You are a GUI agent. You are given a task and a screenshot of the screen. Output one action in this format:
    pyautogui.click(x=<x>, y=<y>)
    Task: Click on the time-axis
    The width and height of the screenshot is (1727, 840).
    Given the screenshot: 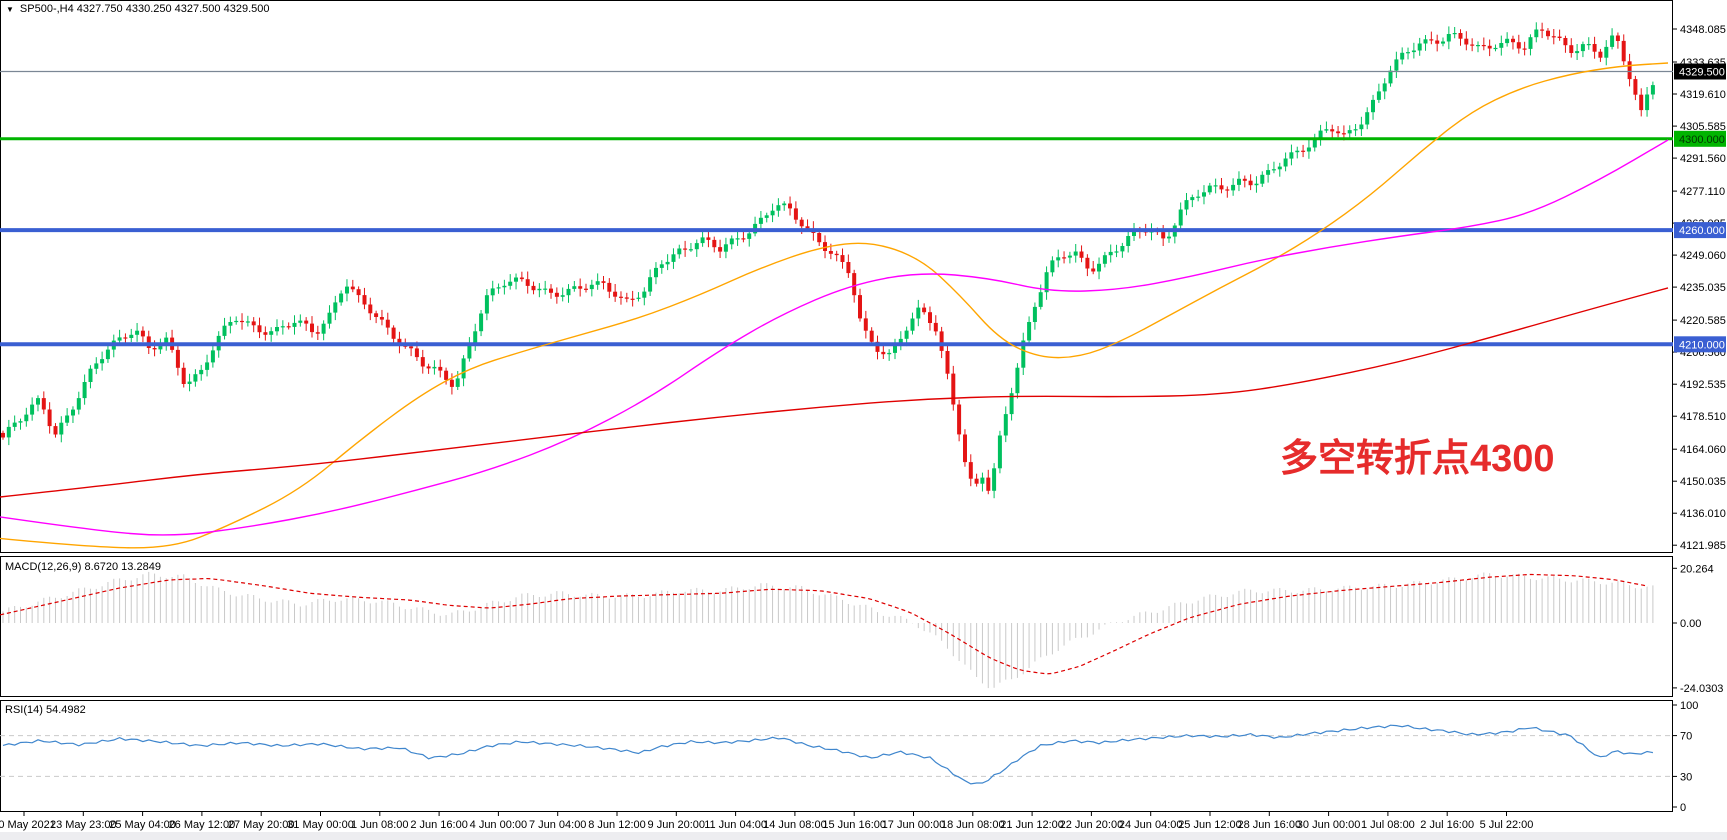 What is the action you would take?
    pyautogui.click(x=836, y=822)
    